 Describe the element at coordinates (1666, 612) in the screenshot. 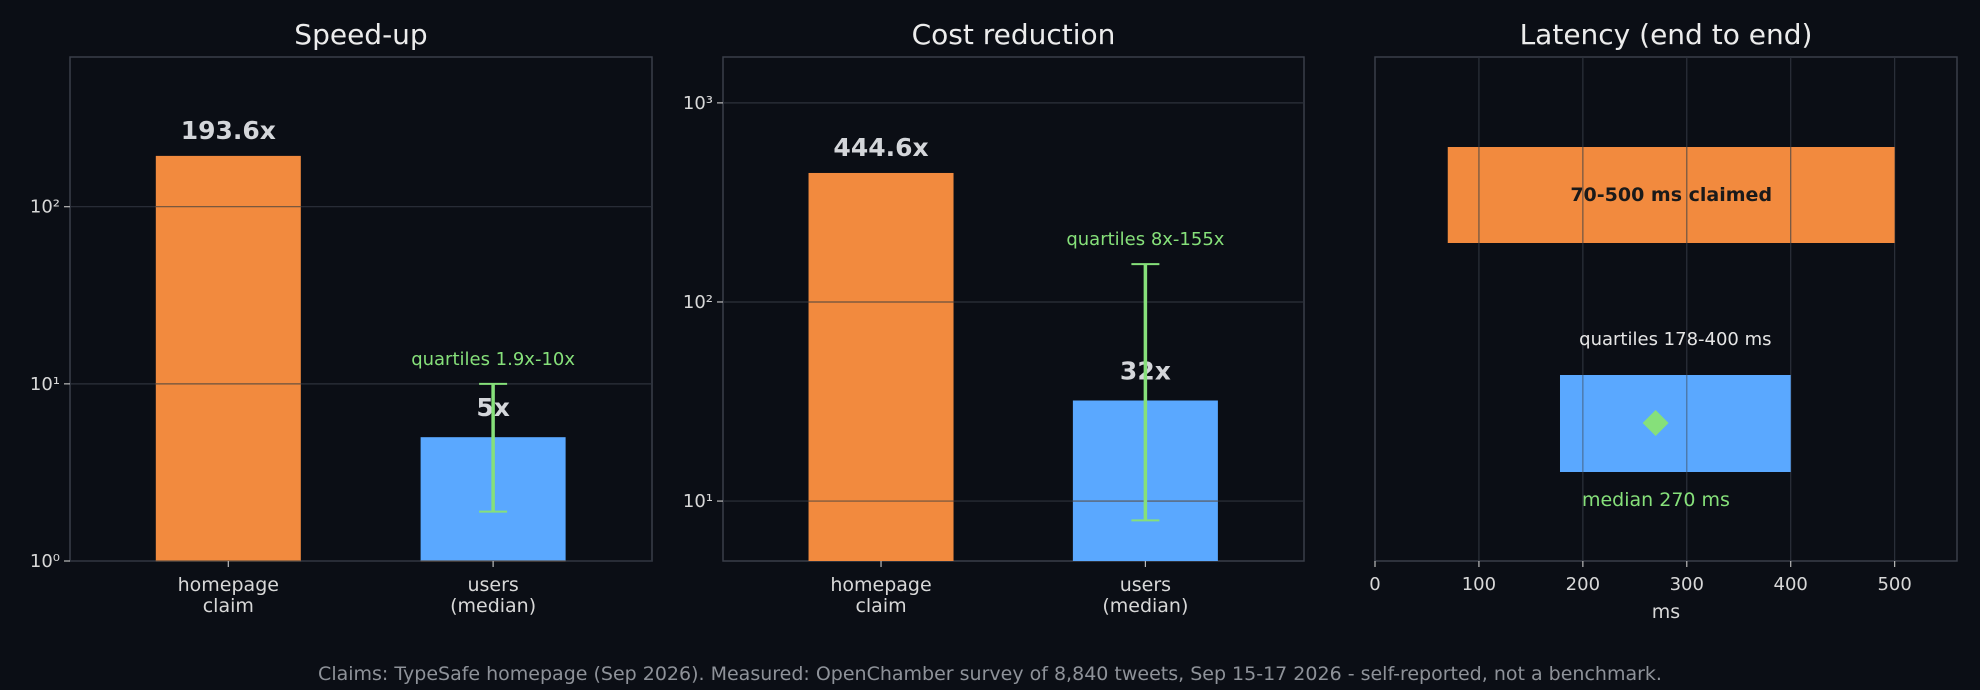

I see `x-axis-label: ms` at that location.